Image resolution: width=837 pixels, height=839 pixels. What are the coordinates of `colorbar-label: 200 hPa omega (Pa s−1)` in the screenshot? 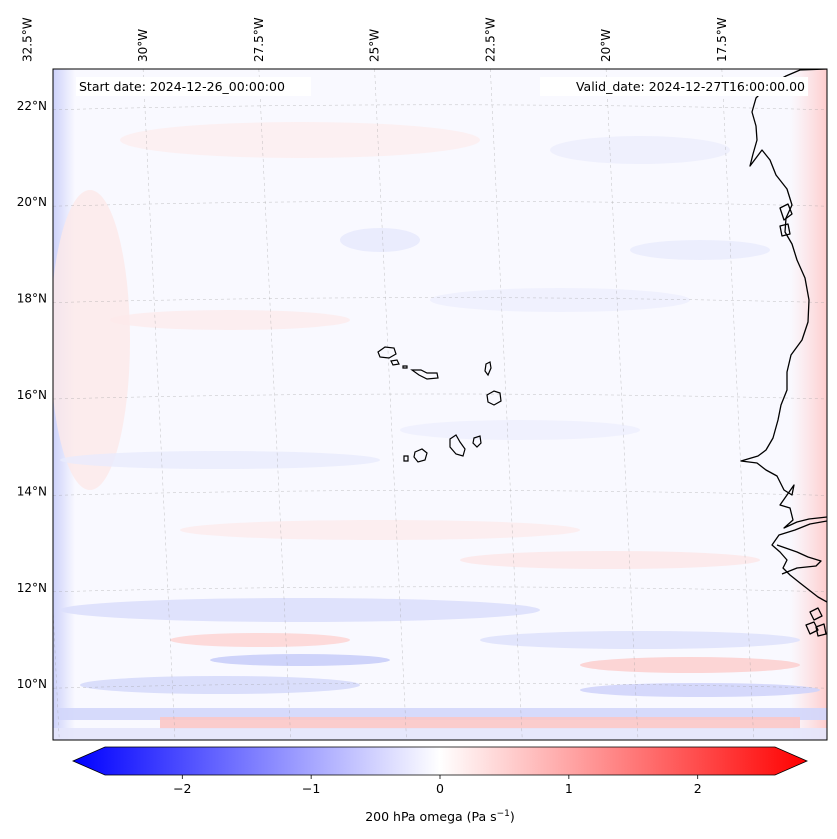 It's located at (440, 816).